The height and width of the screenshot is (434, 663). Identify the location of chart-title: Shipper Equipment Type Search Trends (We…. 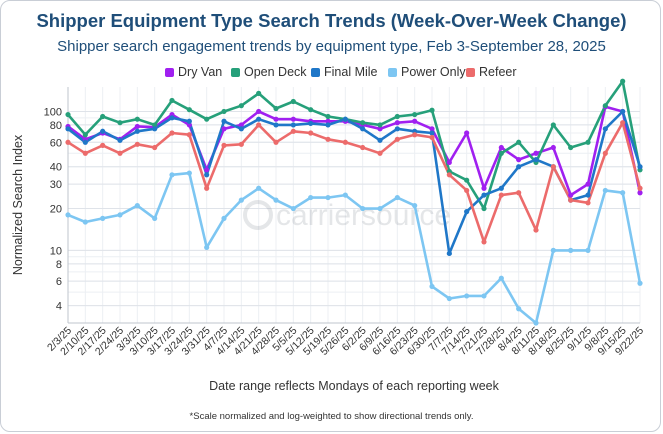
(331, 20).